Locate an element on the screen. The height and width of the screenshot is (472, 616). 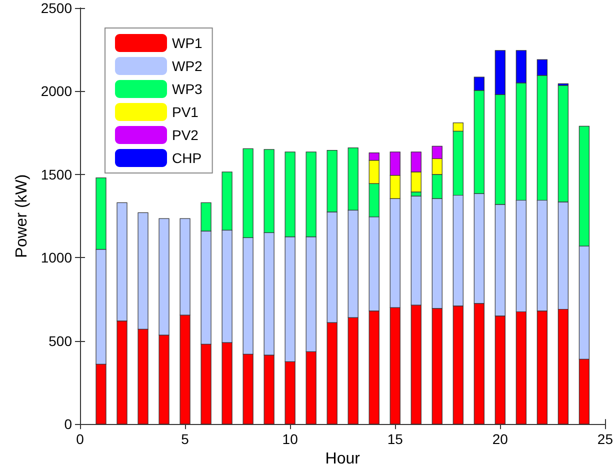
y-axis-title: Power (kW) is located at coordinates (21, 216).